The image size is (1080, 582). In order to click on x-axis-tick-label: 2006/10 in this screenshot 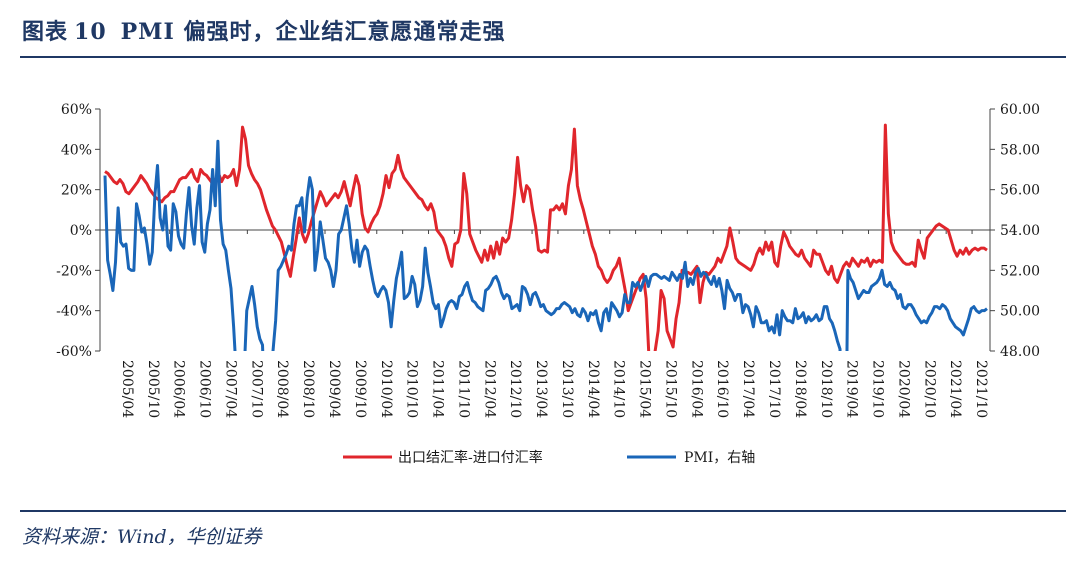, I will do `click(205, 389)`.